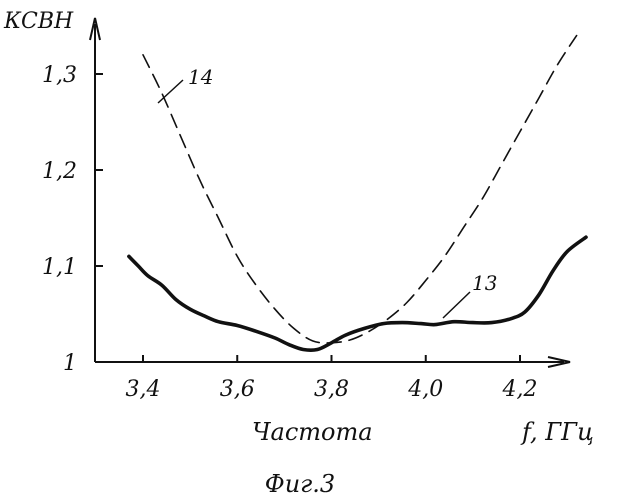 This screenshot has width=620, height=500. What do you see at coordinates (557, 432) in the screenshot?
I see `x-unit-label: f, ГГц` at bounding box center [557, 432].